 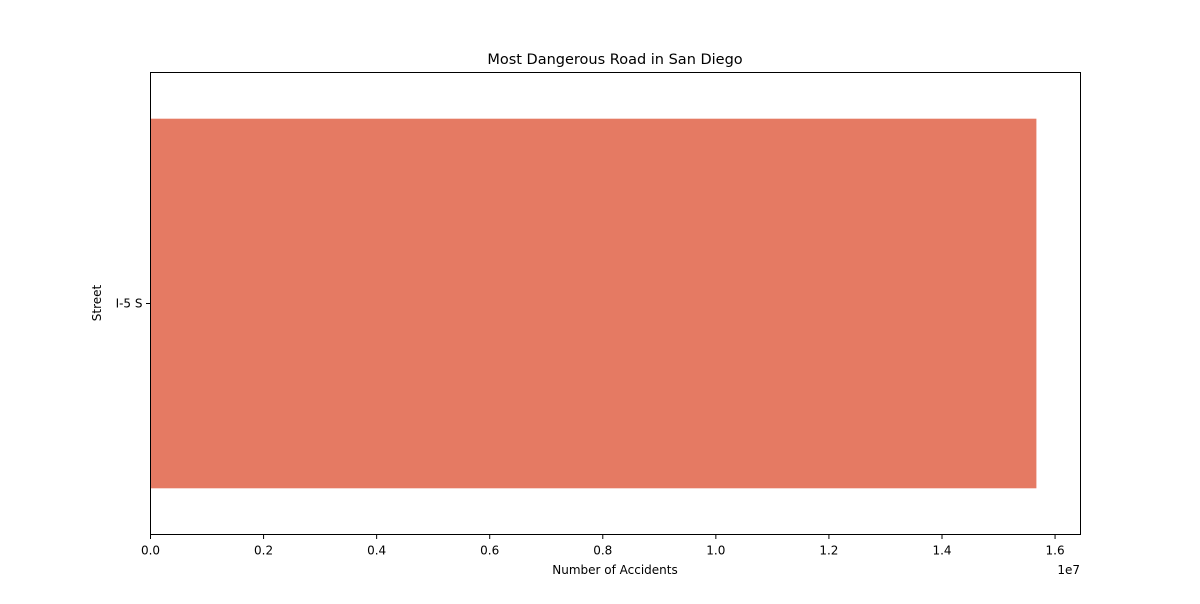 I want to click on x-tick-label: 1.6, so click(x=1055, y=551).